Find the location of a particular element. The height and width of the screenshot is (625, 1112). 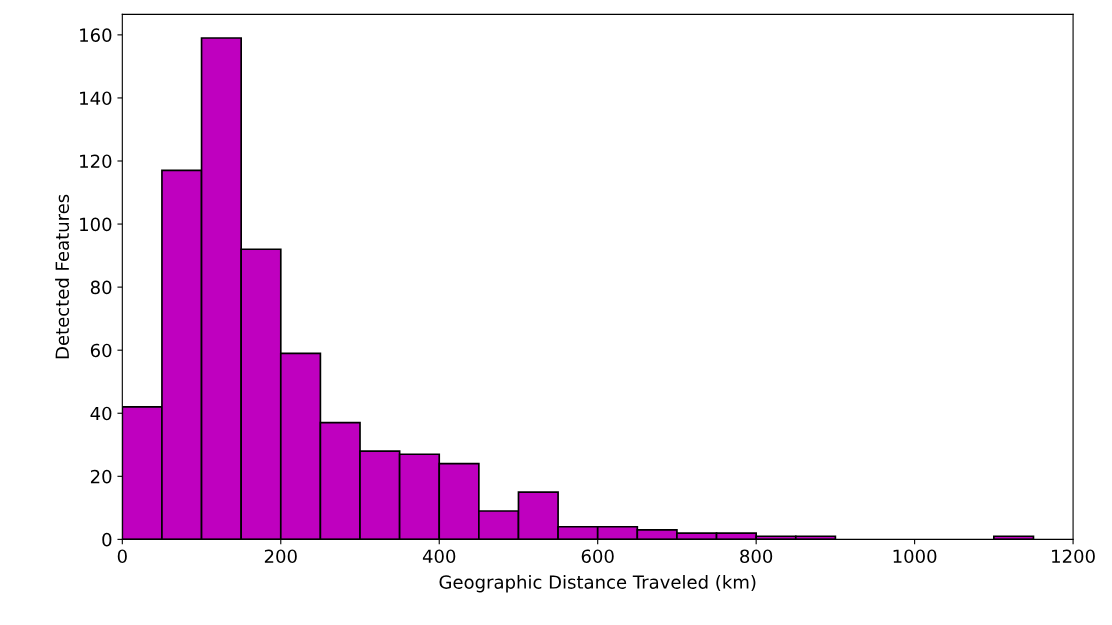

y-tick-label: 0 is located at coordinates (107, 539).